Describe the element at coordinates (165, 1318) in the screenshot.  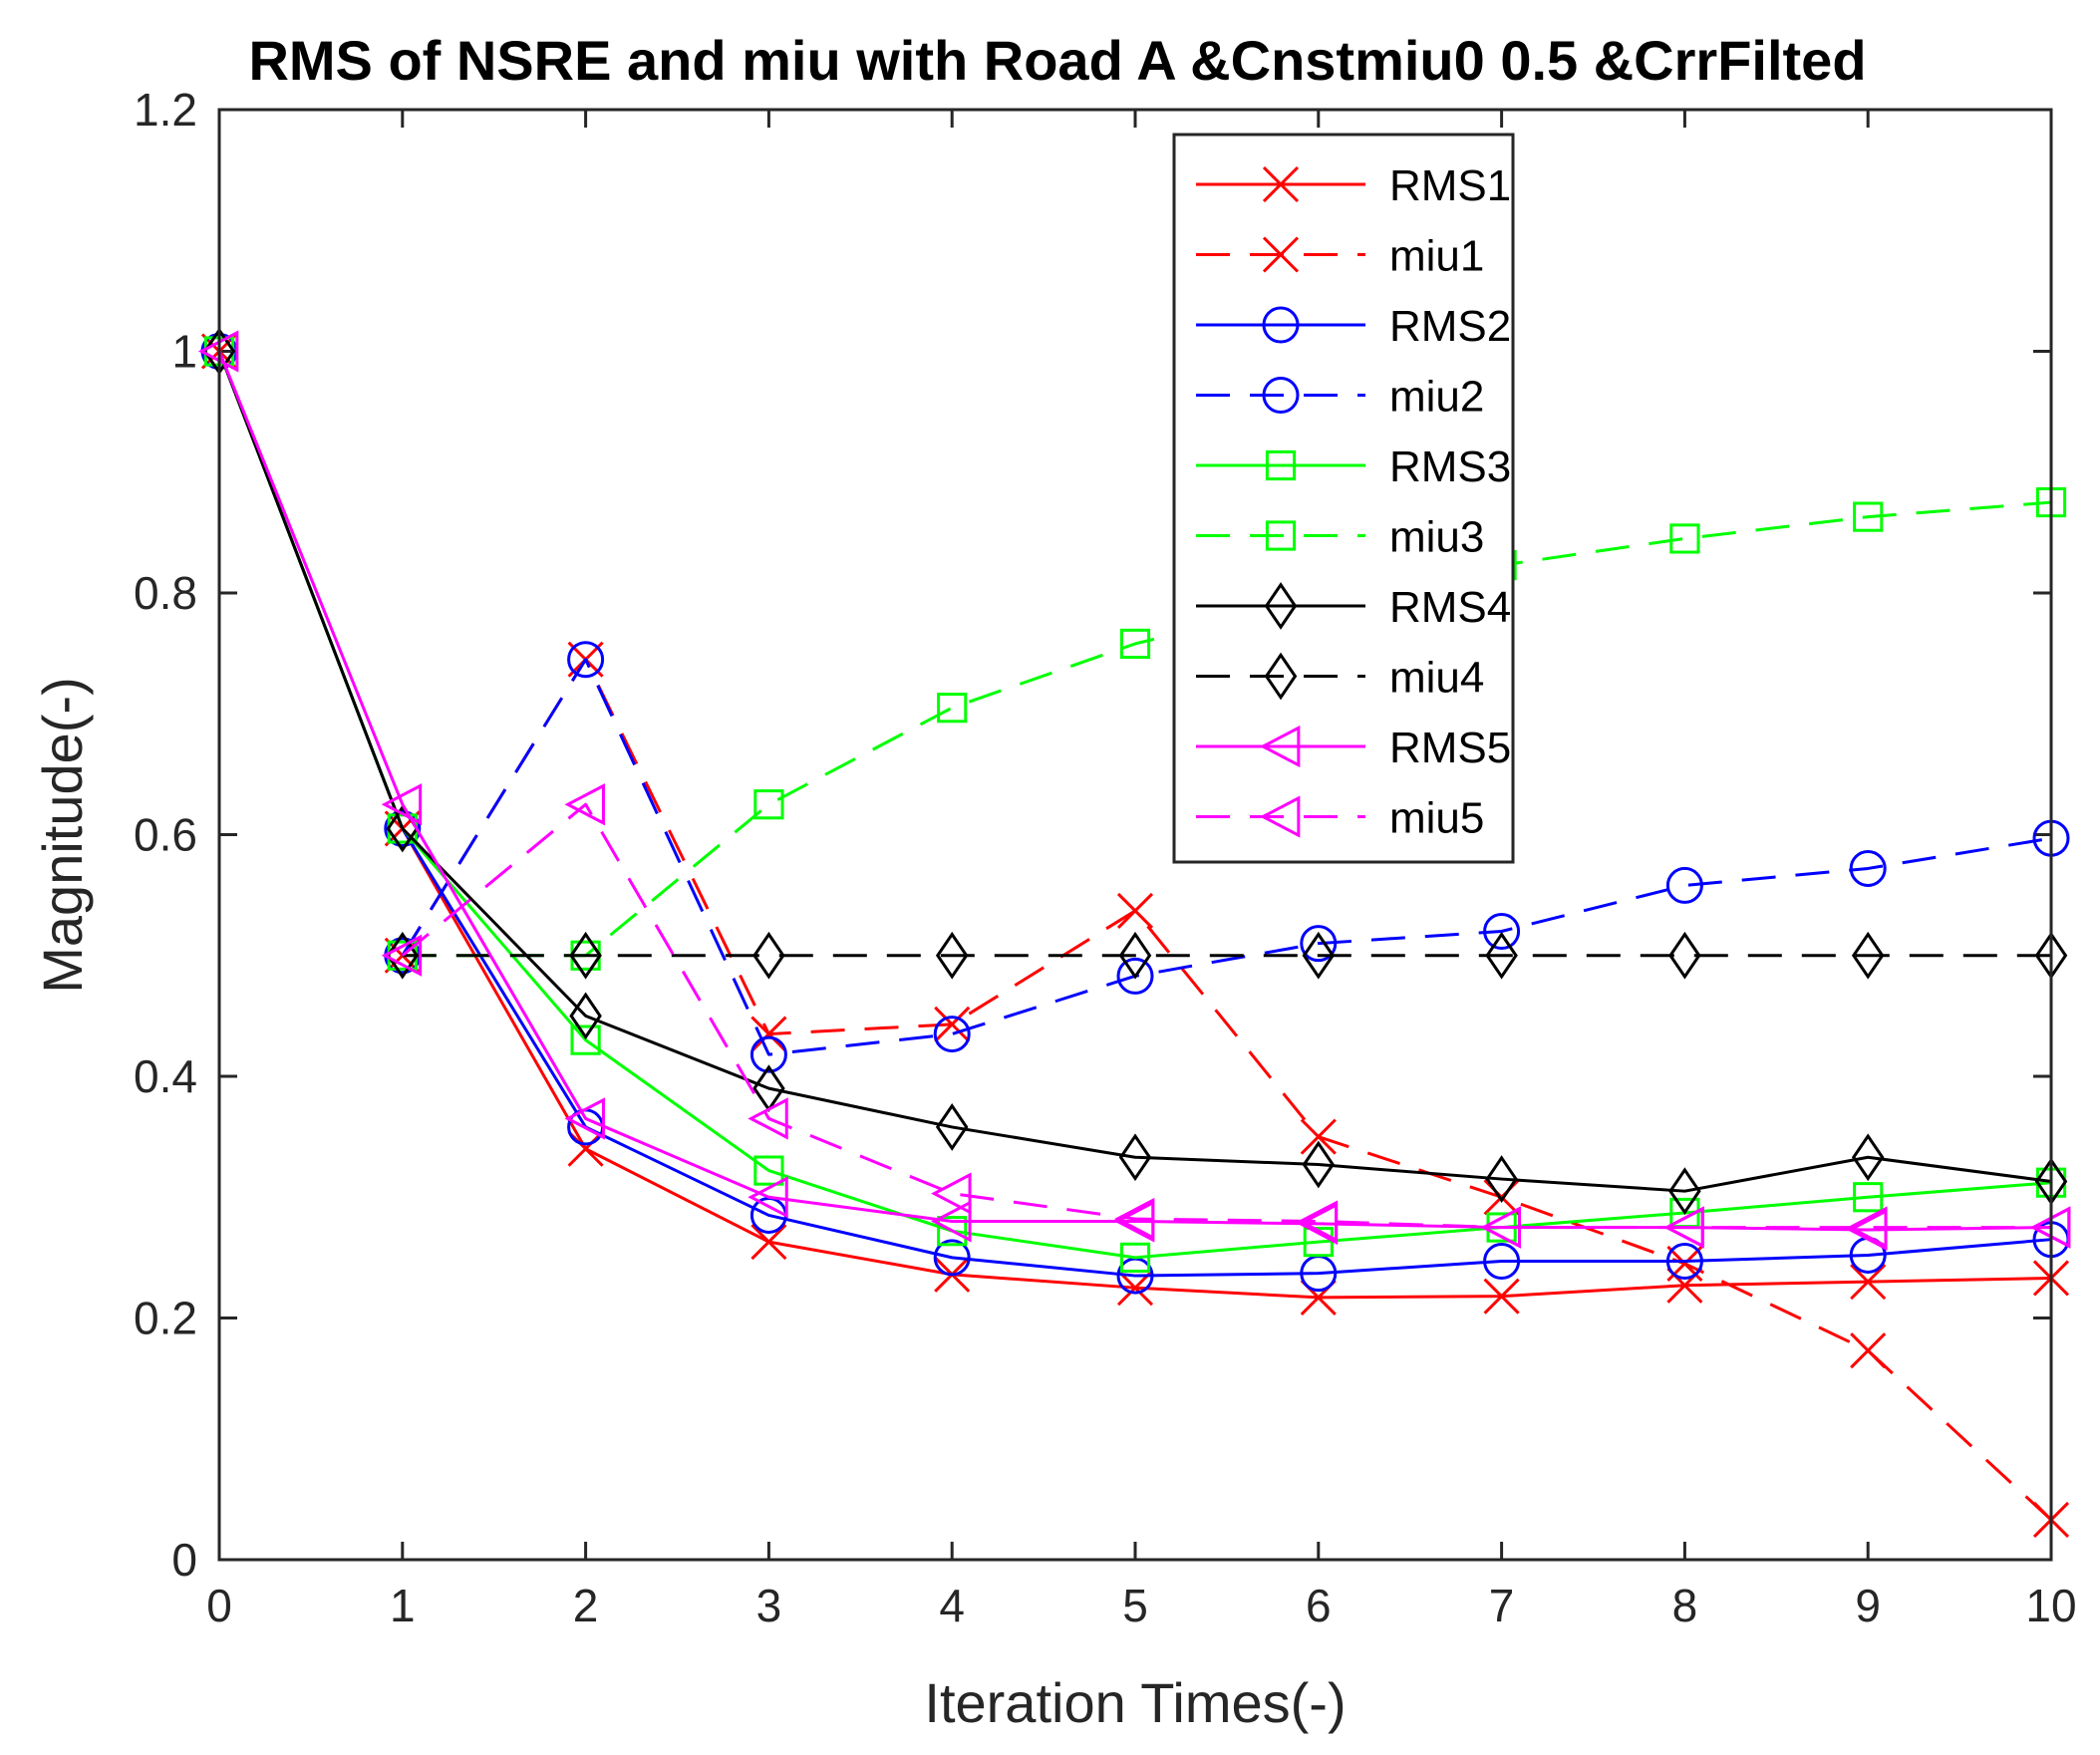
I see `y-tick-label: 0.2` at that location.